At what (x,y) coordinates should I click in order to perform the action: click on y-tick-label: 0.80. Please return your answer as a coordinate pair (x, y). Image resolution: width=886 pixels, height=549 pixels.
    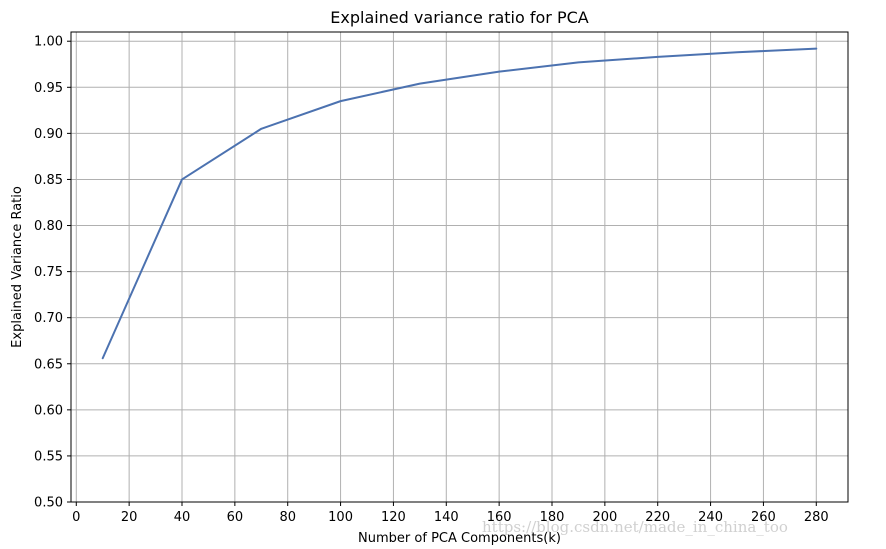
    Looking at the image, I should click on (48, 226).